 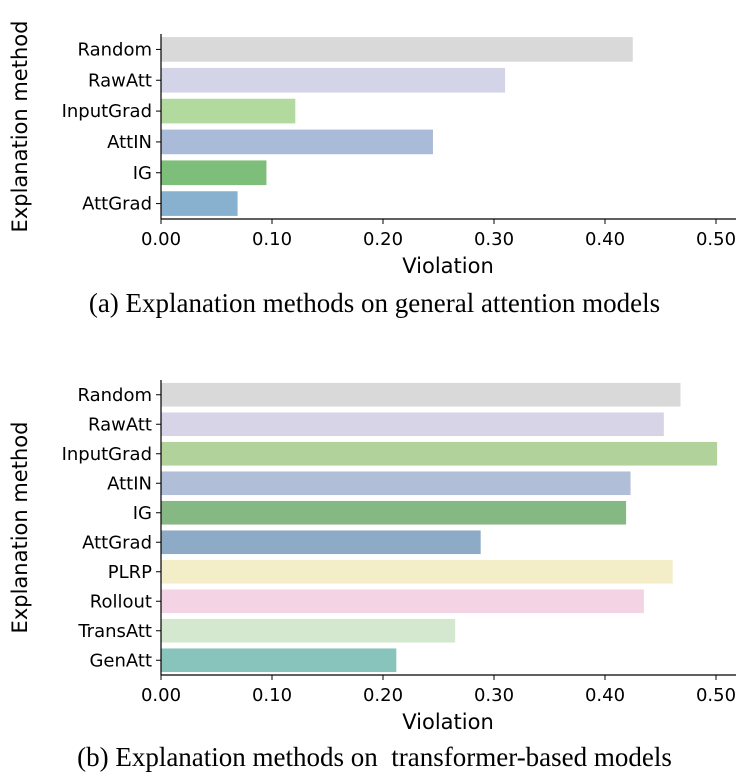 I want to click on y-tick-label: GenAtt, so click(x=120, y=660).